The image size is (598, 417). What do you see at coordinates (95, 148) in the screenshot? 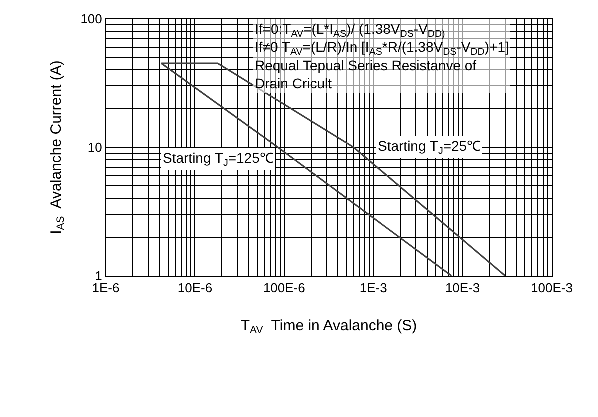
I see `y-tick-label: 10` at bounding box center [95, 148].